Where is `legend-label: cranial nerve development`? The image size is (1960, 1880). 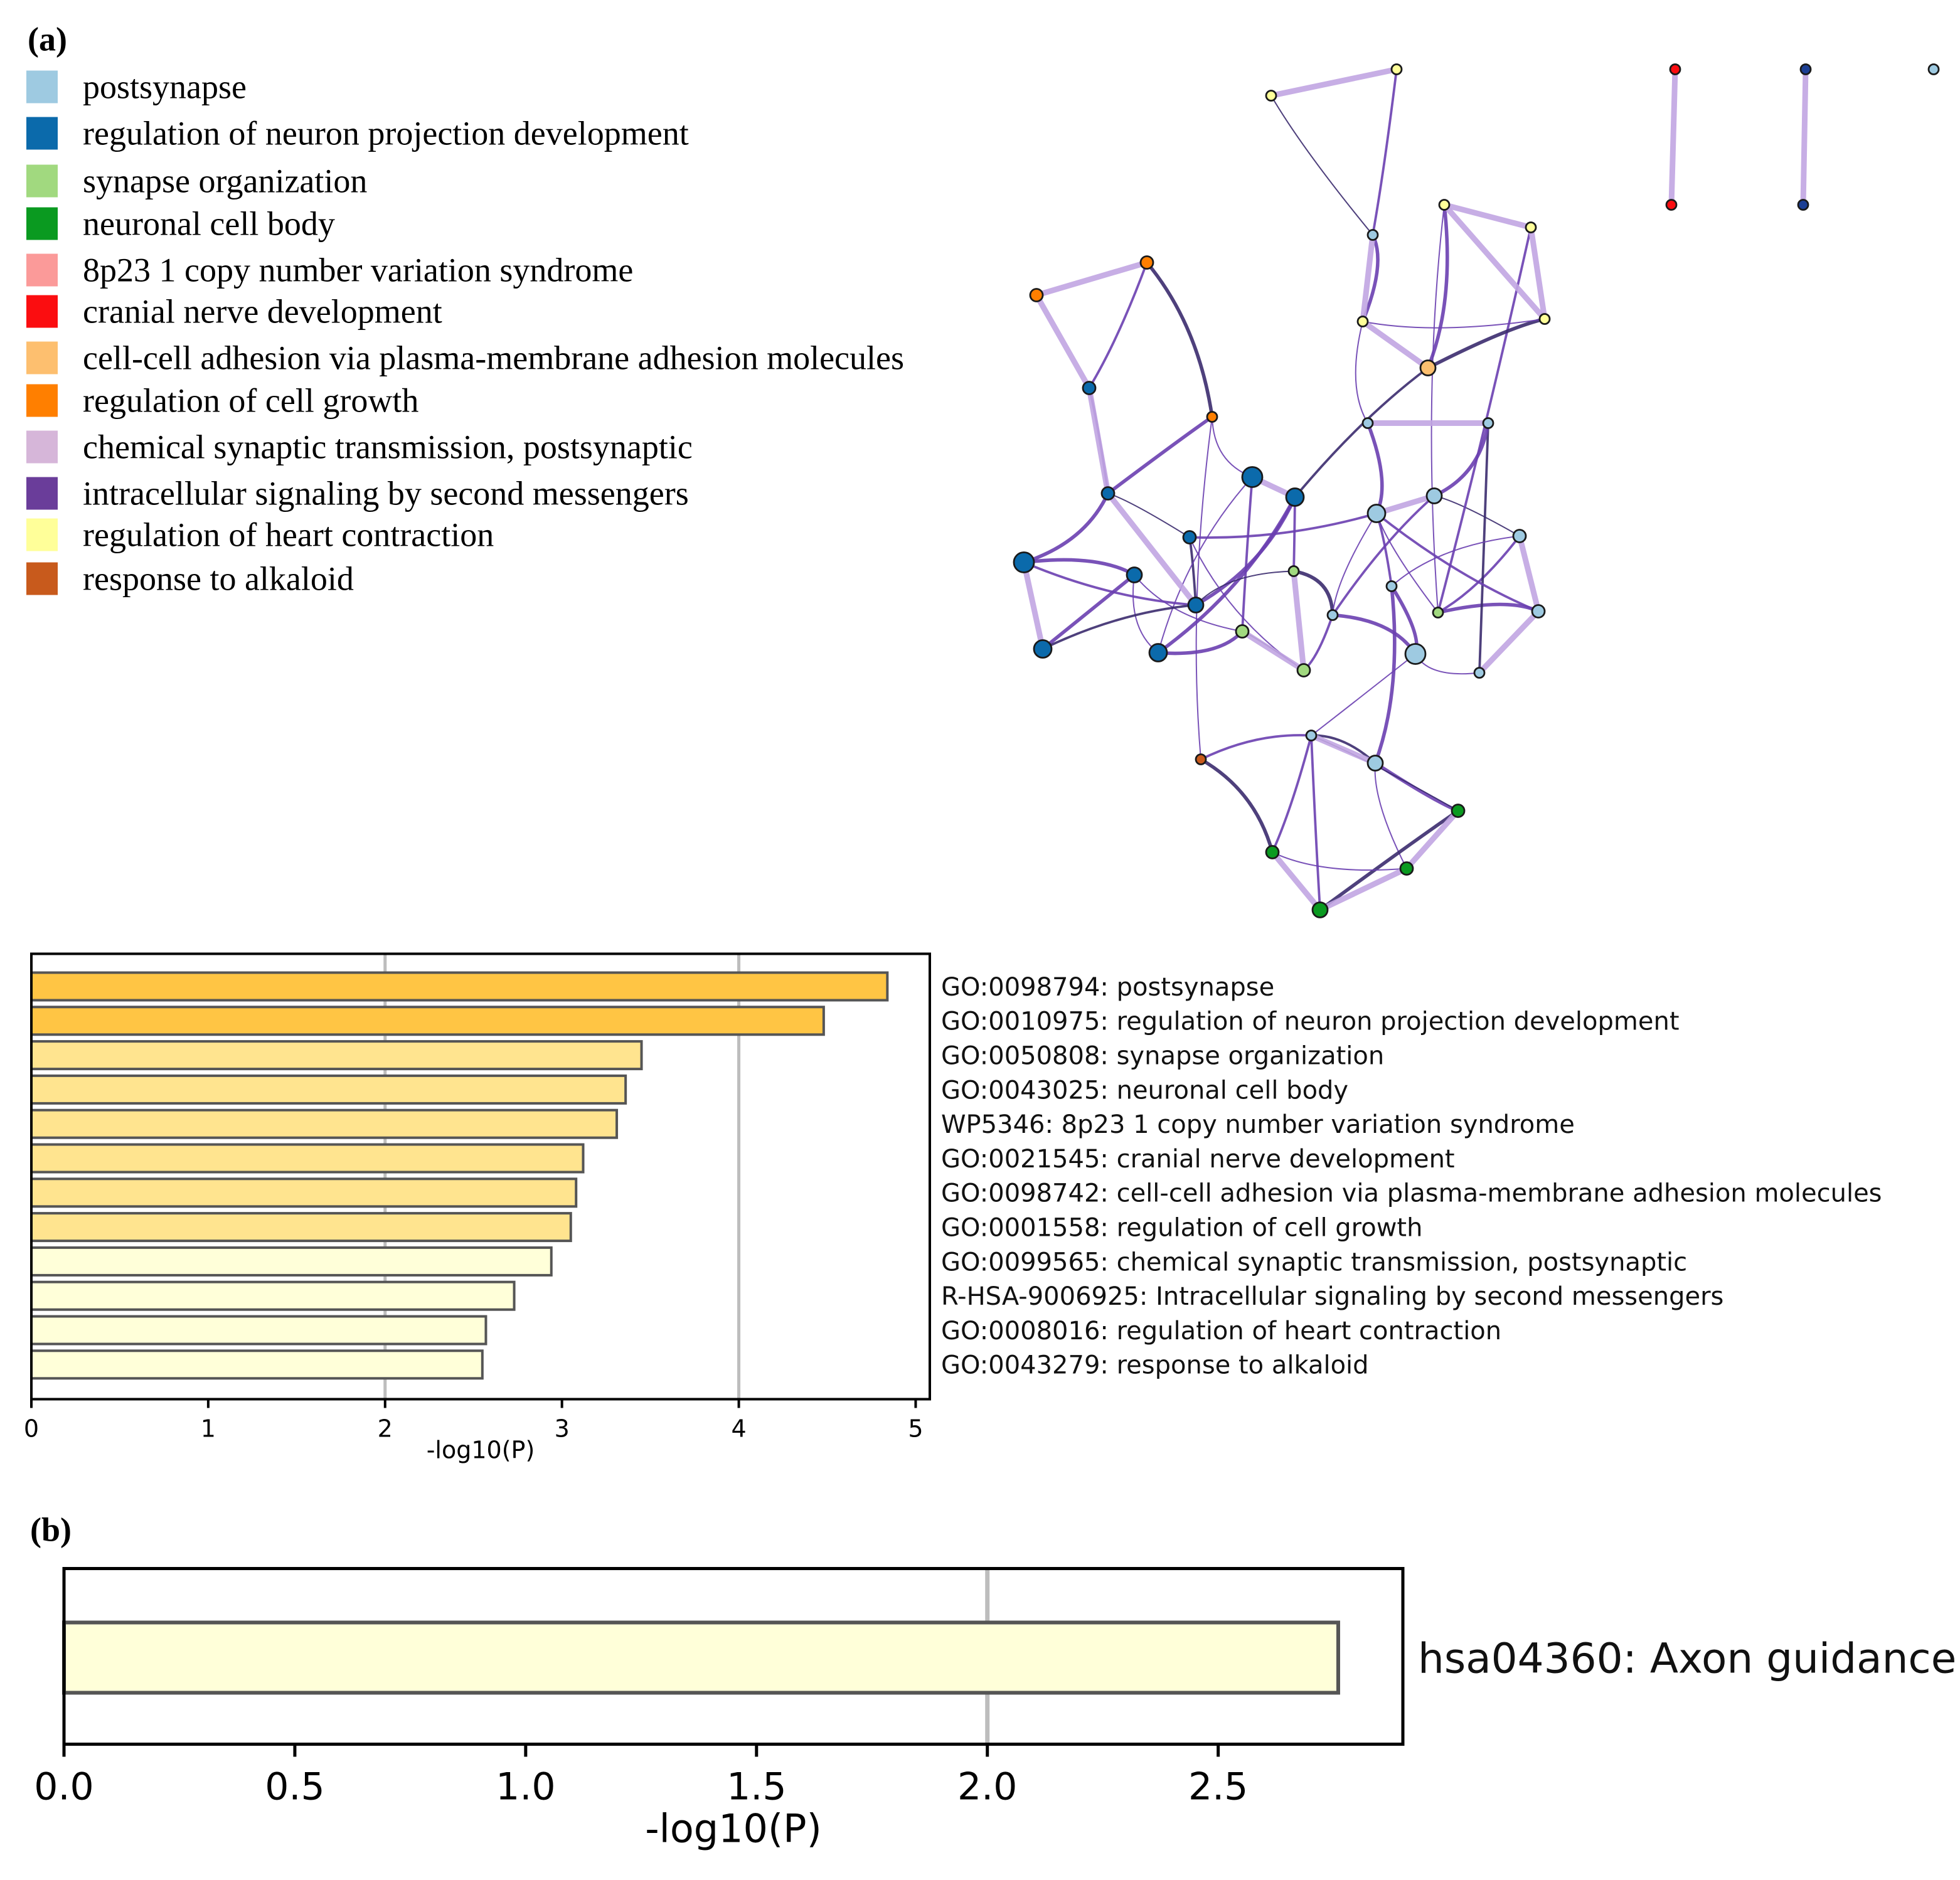 legend-label: cranial nerve development is located at coordinates (262, 312).